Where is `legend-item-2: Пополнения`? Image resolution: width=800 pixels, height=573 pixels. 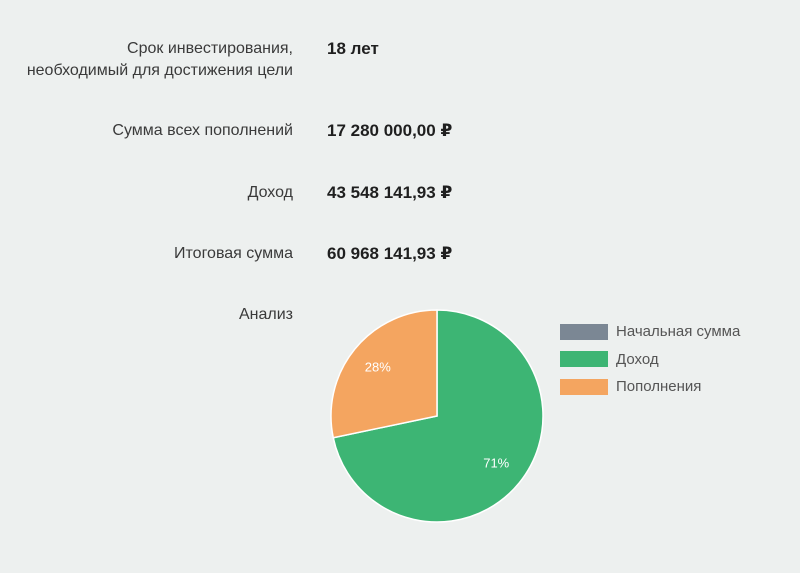
legend-item-2: Пополнения is located at coordinates (650, 387).